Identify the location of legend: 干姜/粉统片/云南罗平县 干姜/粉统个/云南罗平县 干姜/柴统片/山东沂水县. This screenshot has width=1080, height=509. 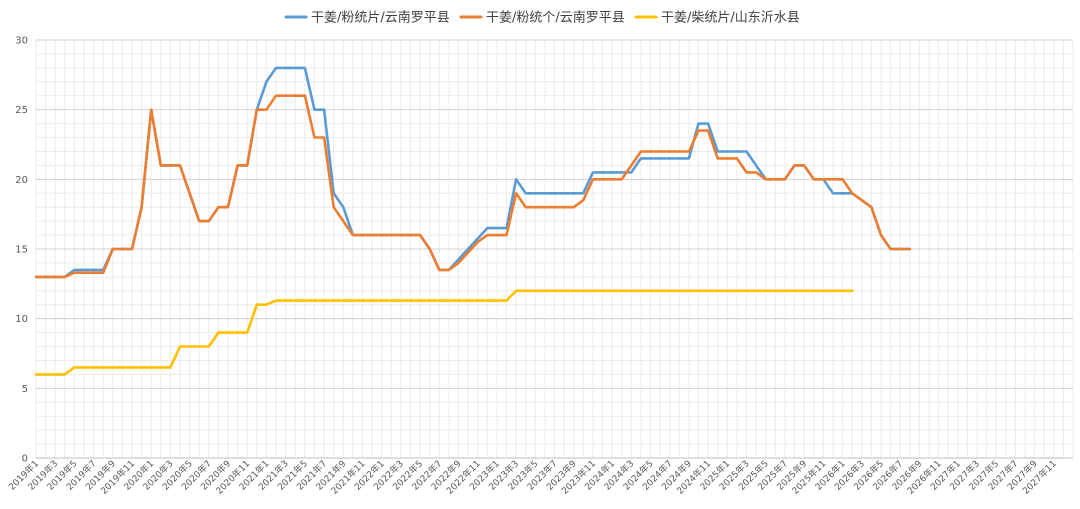
(542, 18).